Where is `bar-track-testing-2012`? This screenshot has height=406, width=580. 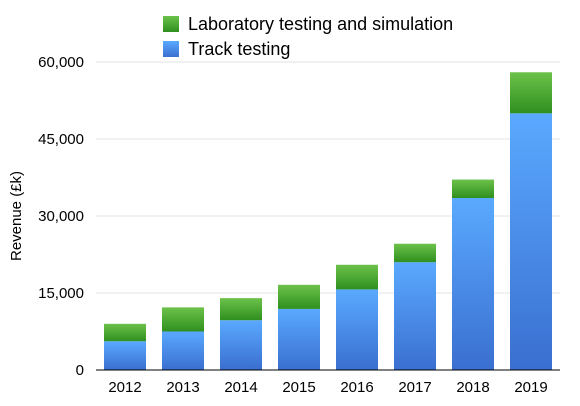 bar-track-testing-2012 is located at coordinates (125, 355).